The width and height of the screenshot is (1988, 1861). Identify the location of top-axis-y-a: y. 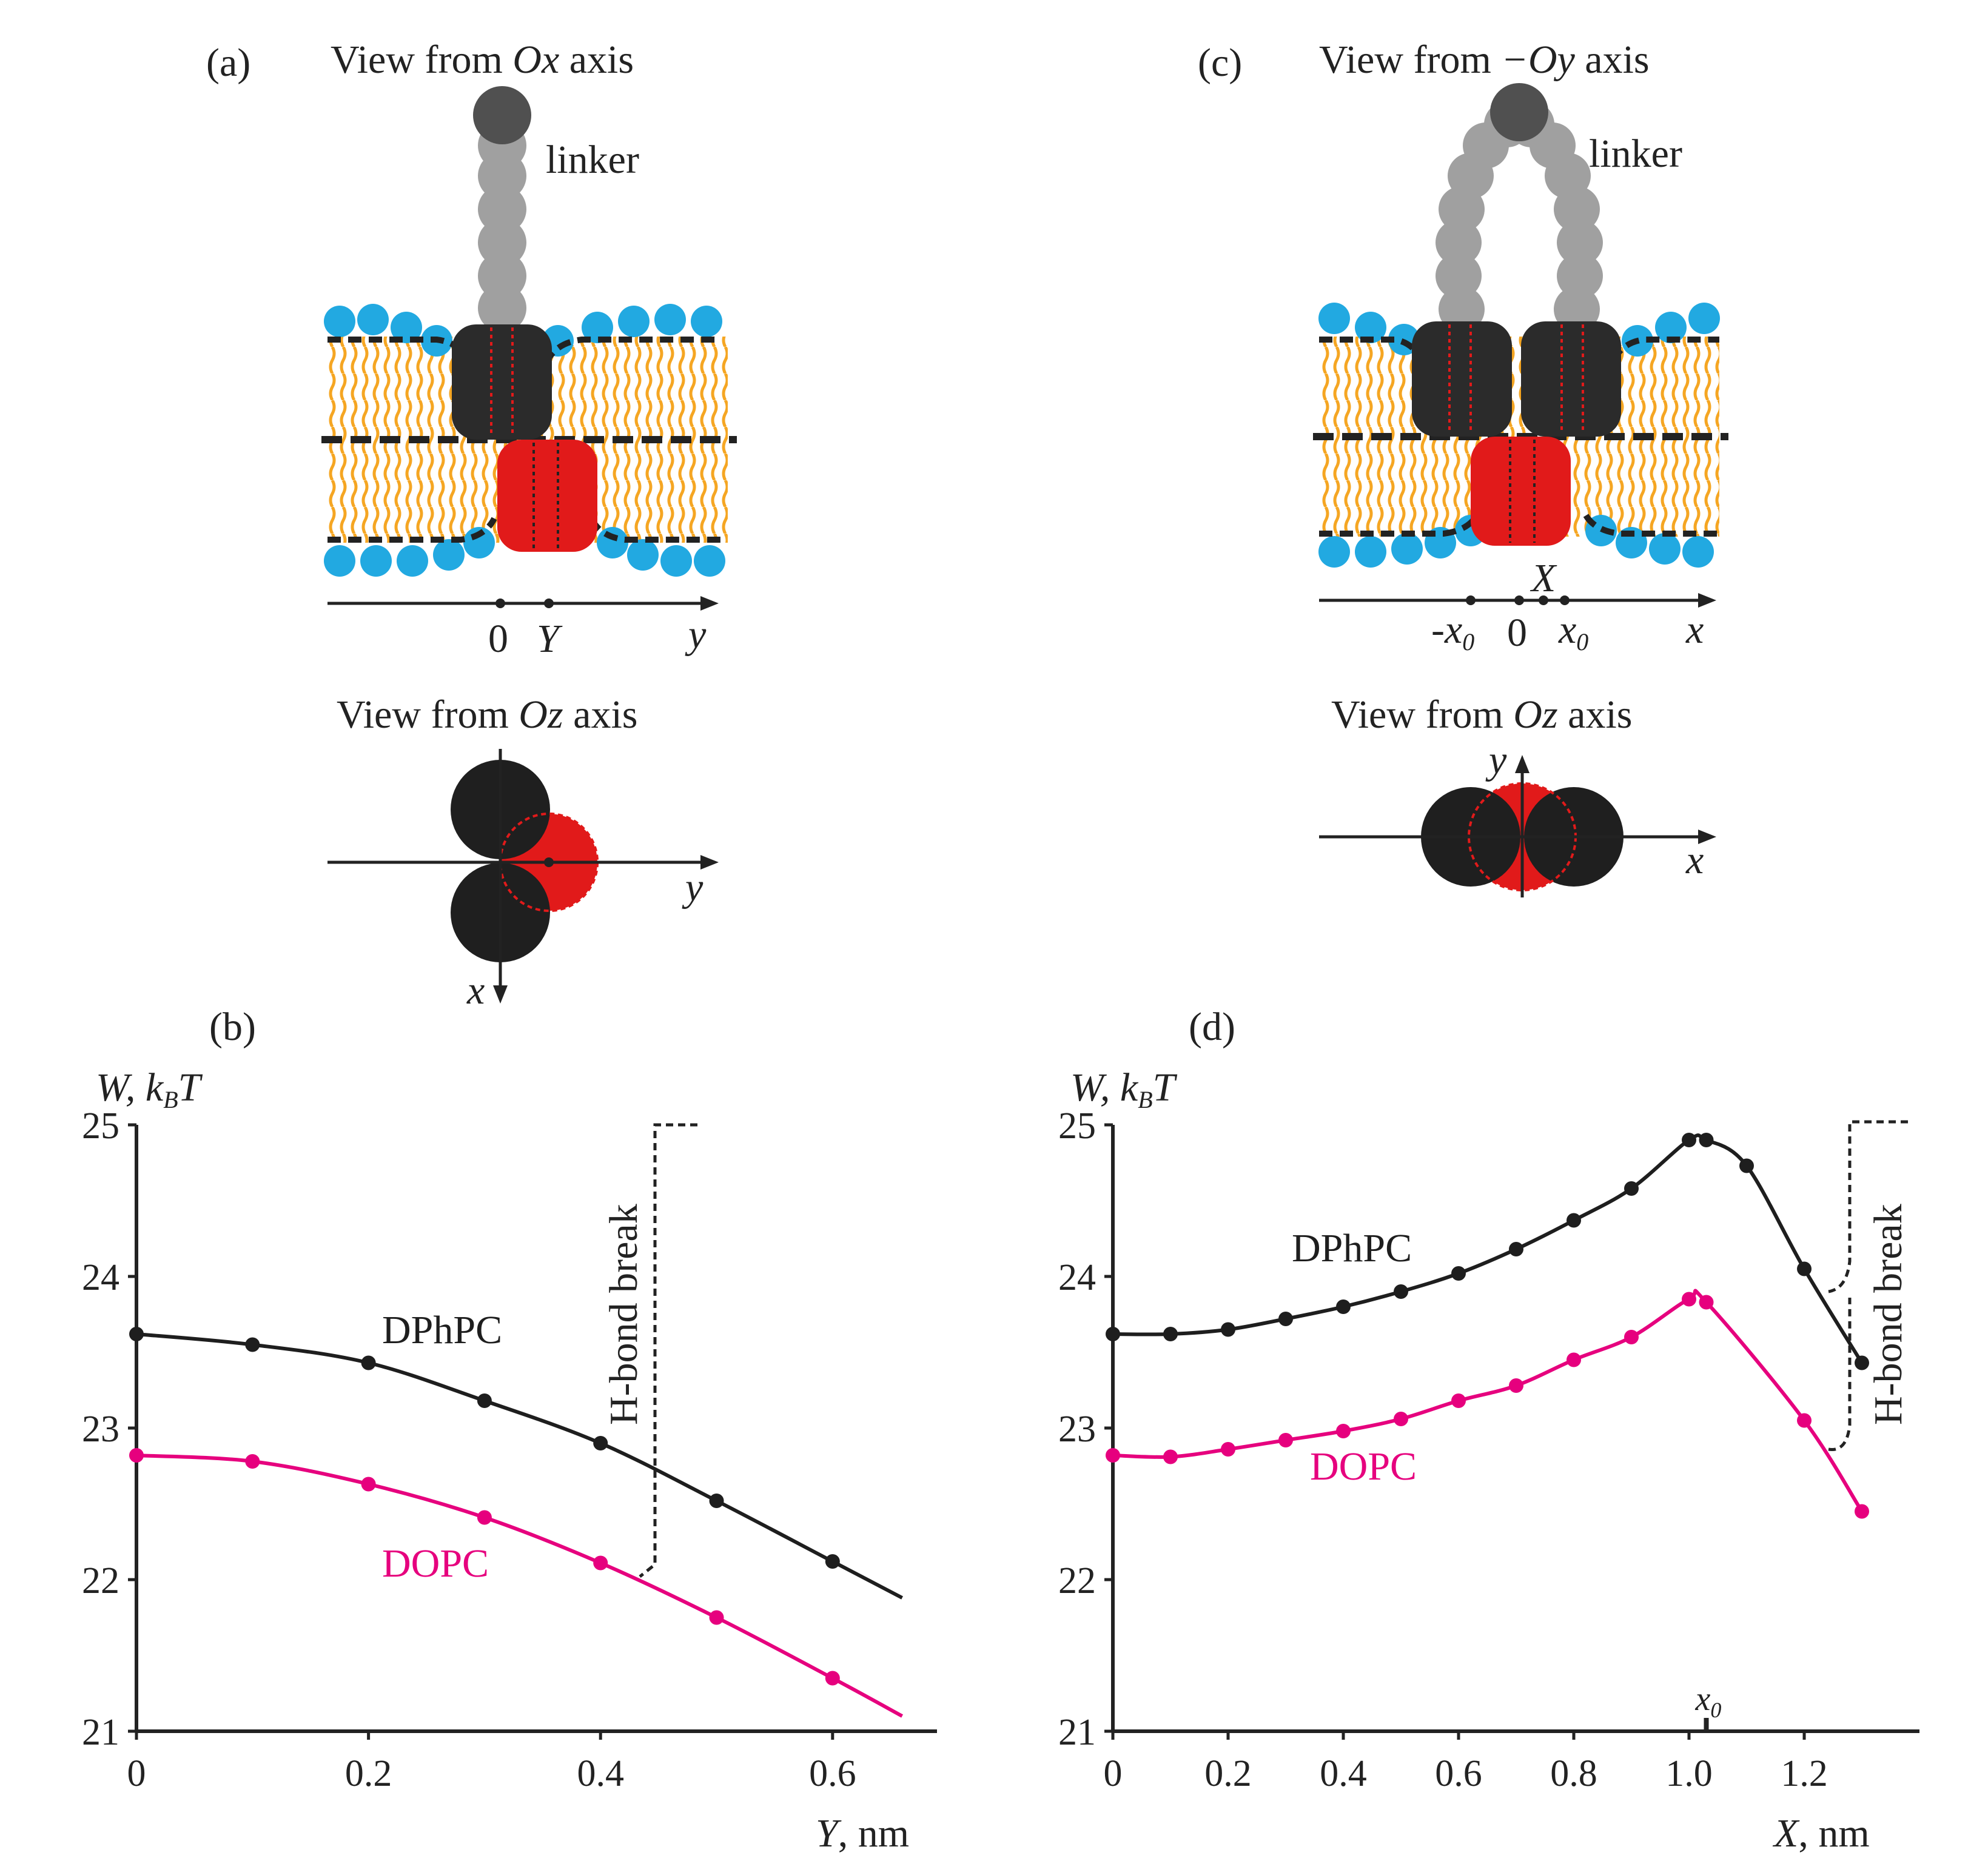
(693, 887).